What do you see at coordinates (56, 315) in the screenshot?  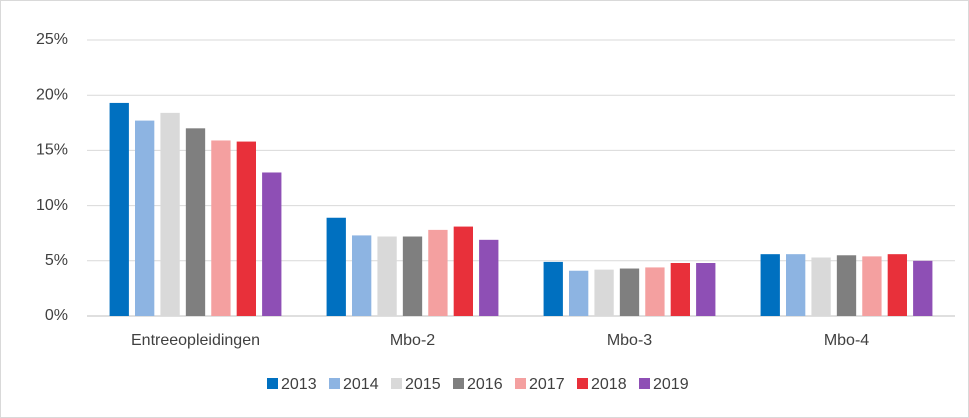 I see `y-tick-label: 0%` at bounding box center [56, 315].